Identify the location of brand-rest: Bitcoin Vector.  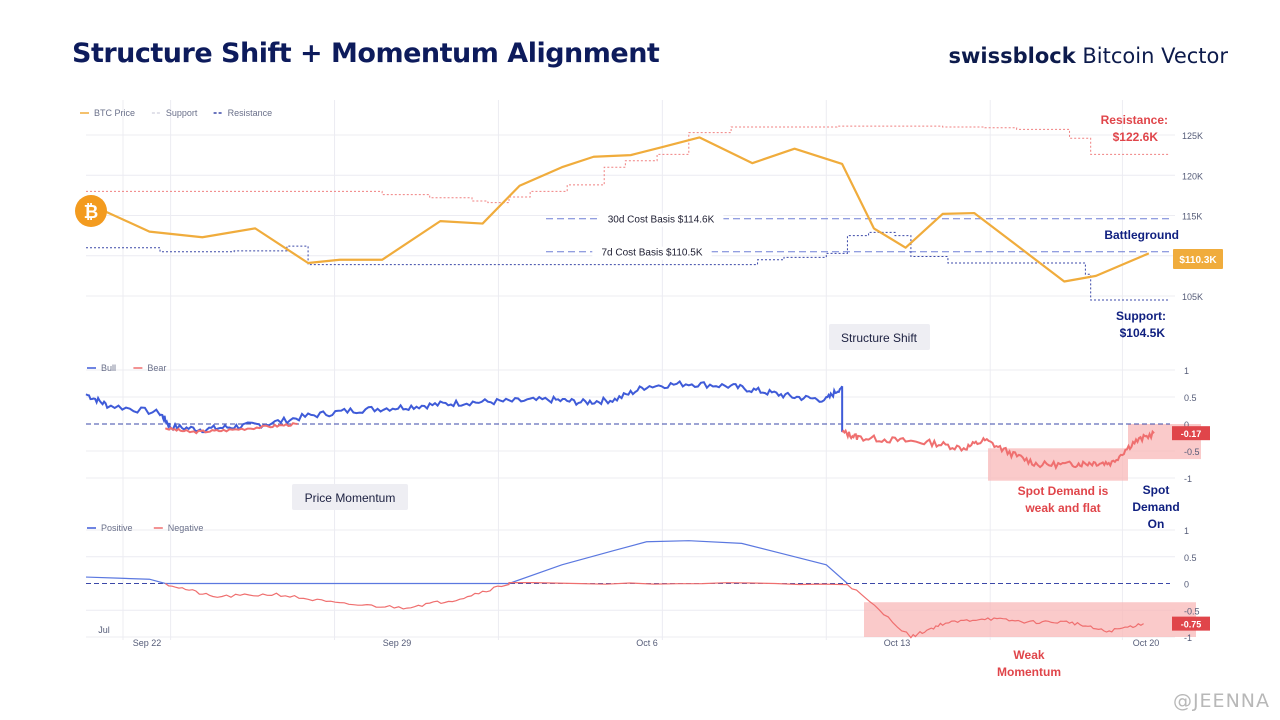
(1155, 56).